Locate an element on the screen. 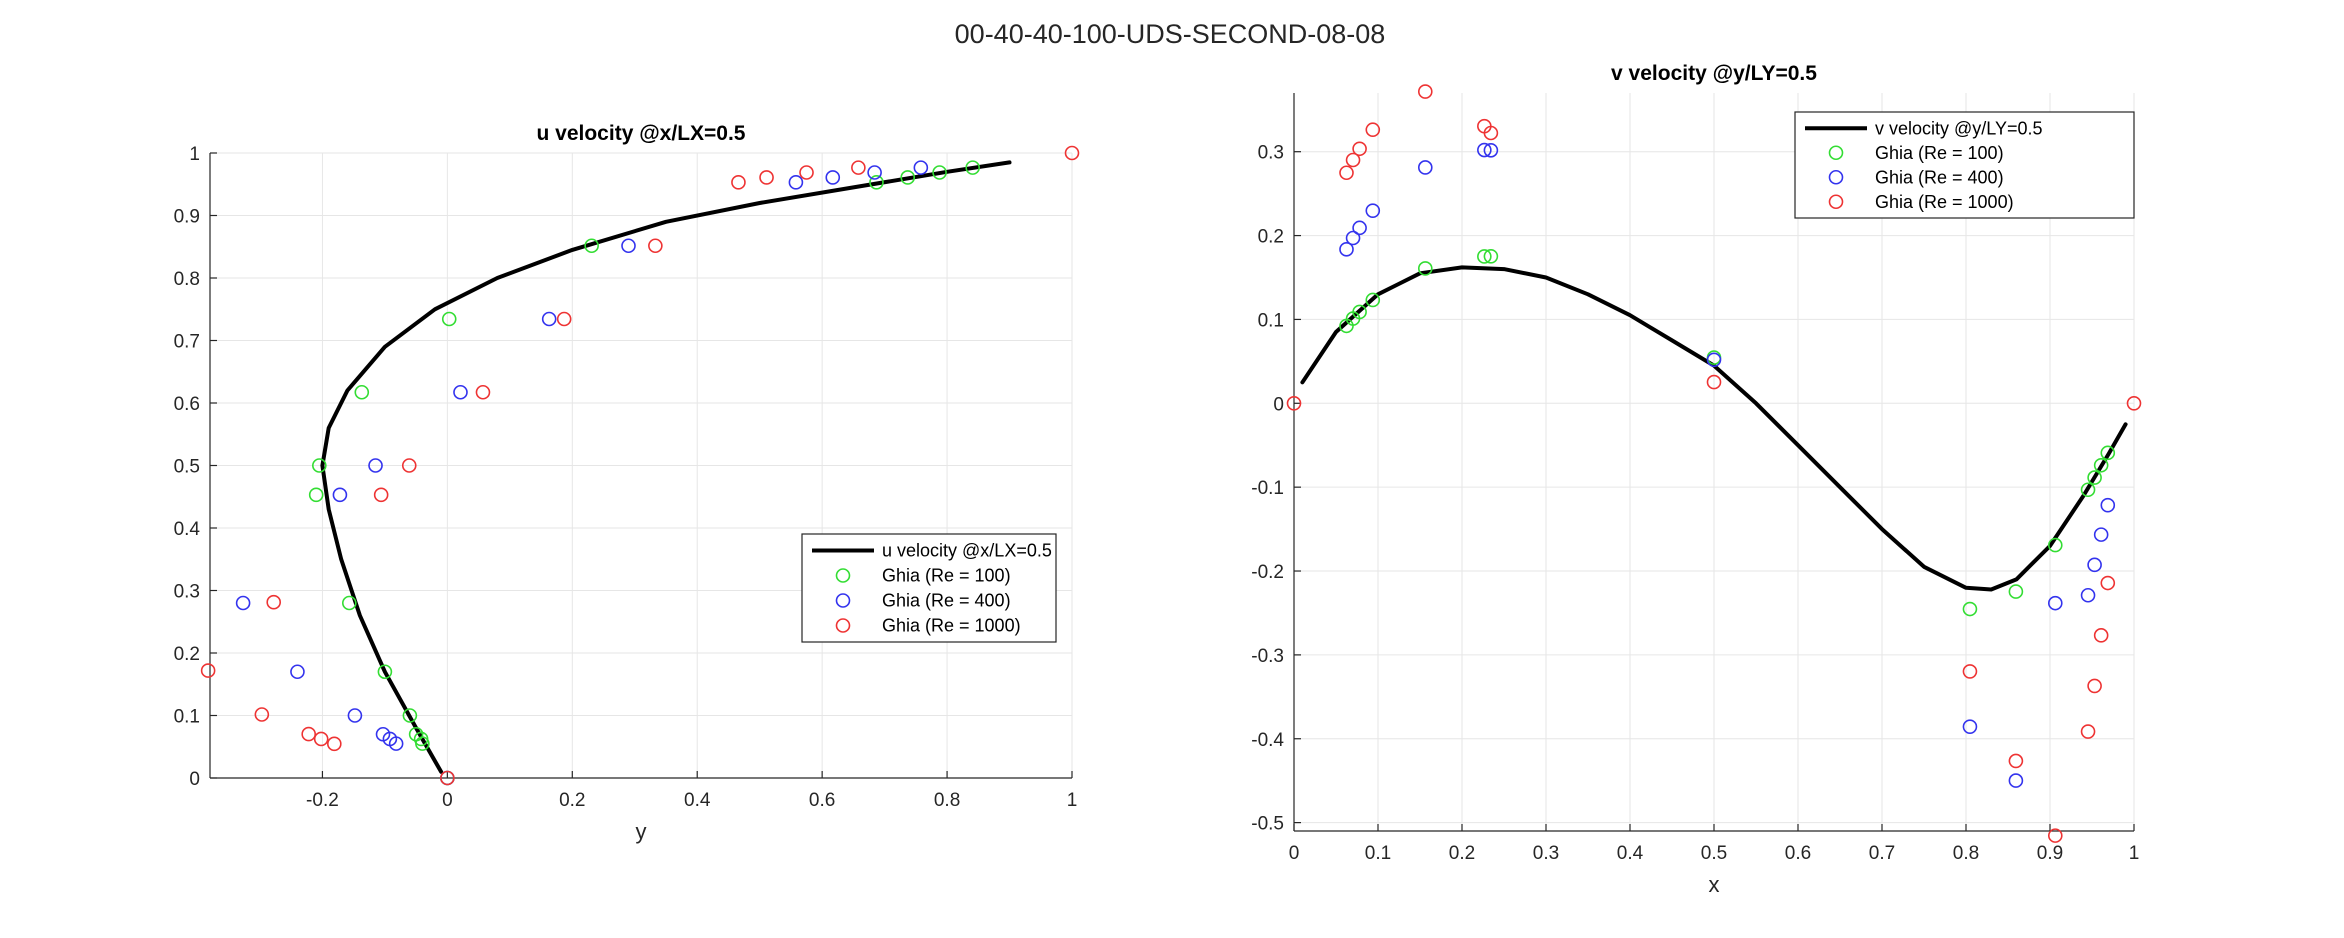  v-x-tick-label-3: 0.3 is located at coordinates (1546, 853).